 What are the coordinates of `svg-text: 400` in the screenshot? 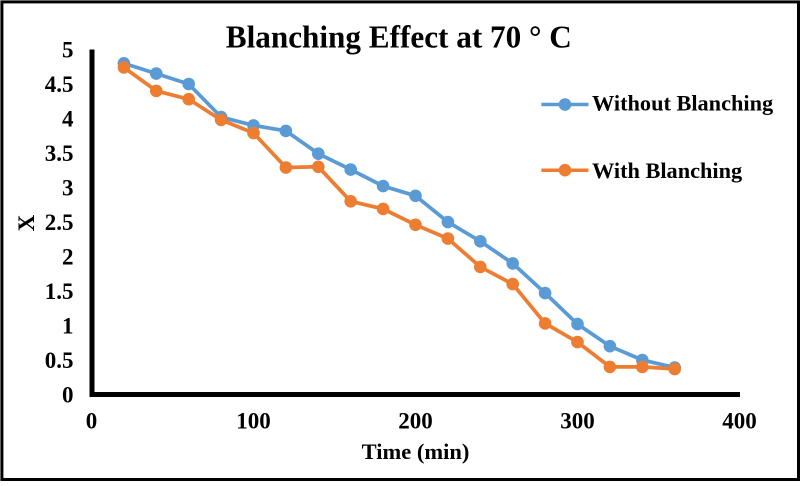 It's located at (739, 421).